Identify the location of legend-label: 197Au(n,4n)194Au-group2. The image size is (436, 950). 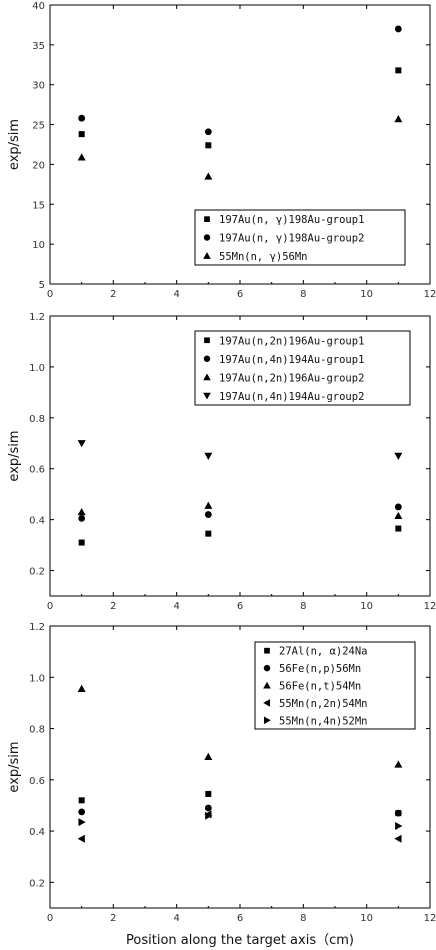
(291, 397).